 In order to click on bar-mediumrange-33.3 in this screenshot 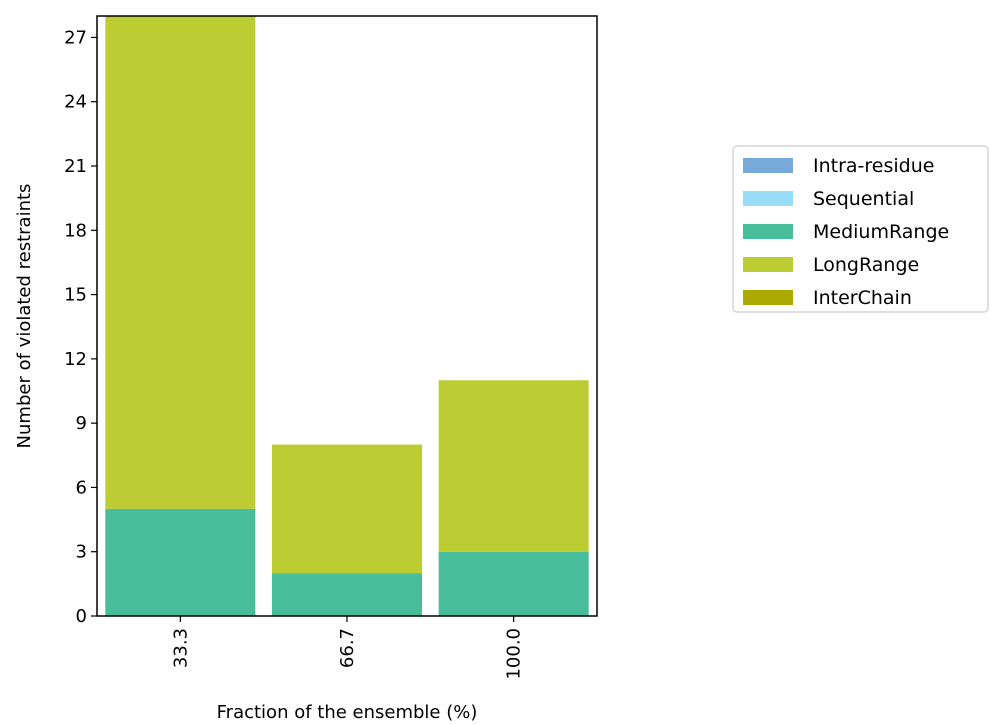, I will do `click(180, 562)`.